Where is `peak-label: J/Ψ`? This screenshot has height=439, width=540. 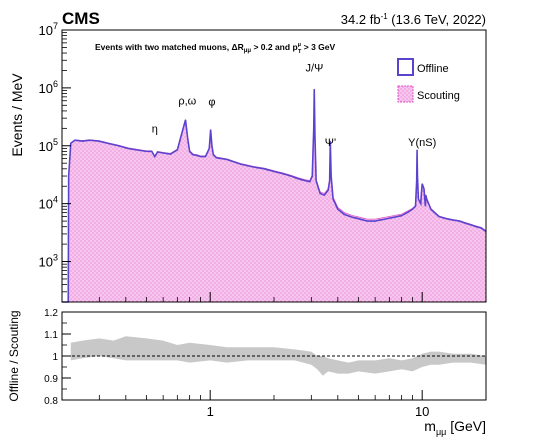 peak-label: J/Ψ is located at coordinates (315, 69).